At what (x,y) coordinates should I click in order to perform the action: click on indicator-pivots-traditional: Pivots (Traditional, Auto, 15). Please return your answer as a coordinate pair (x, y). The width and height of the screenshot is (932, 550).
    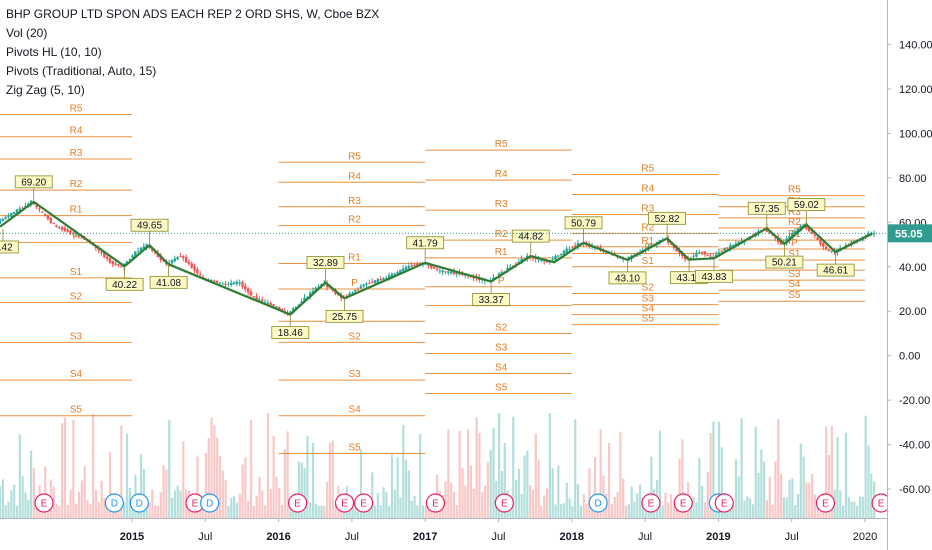
    Looking at the image, I should click on (81, 71).